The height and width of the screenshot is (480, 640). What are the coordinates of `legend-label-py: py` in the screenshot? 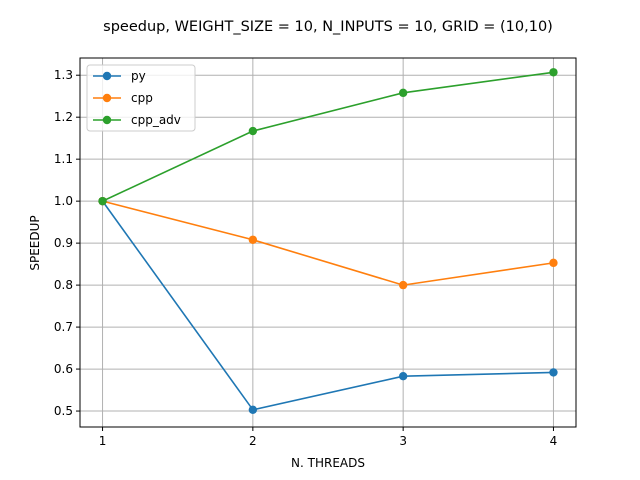 It's located at (138, 76).